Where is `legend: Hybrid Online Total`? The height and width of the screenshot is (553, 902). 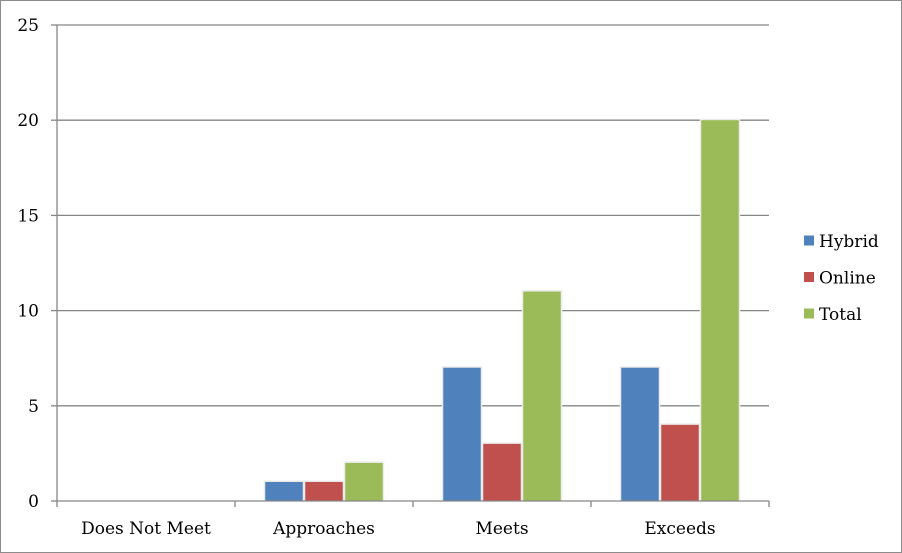 legend: Hybrid Online Total is located at coordinates (841, 278).